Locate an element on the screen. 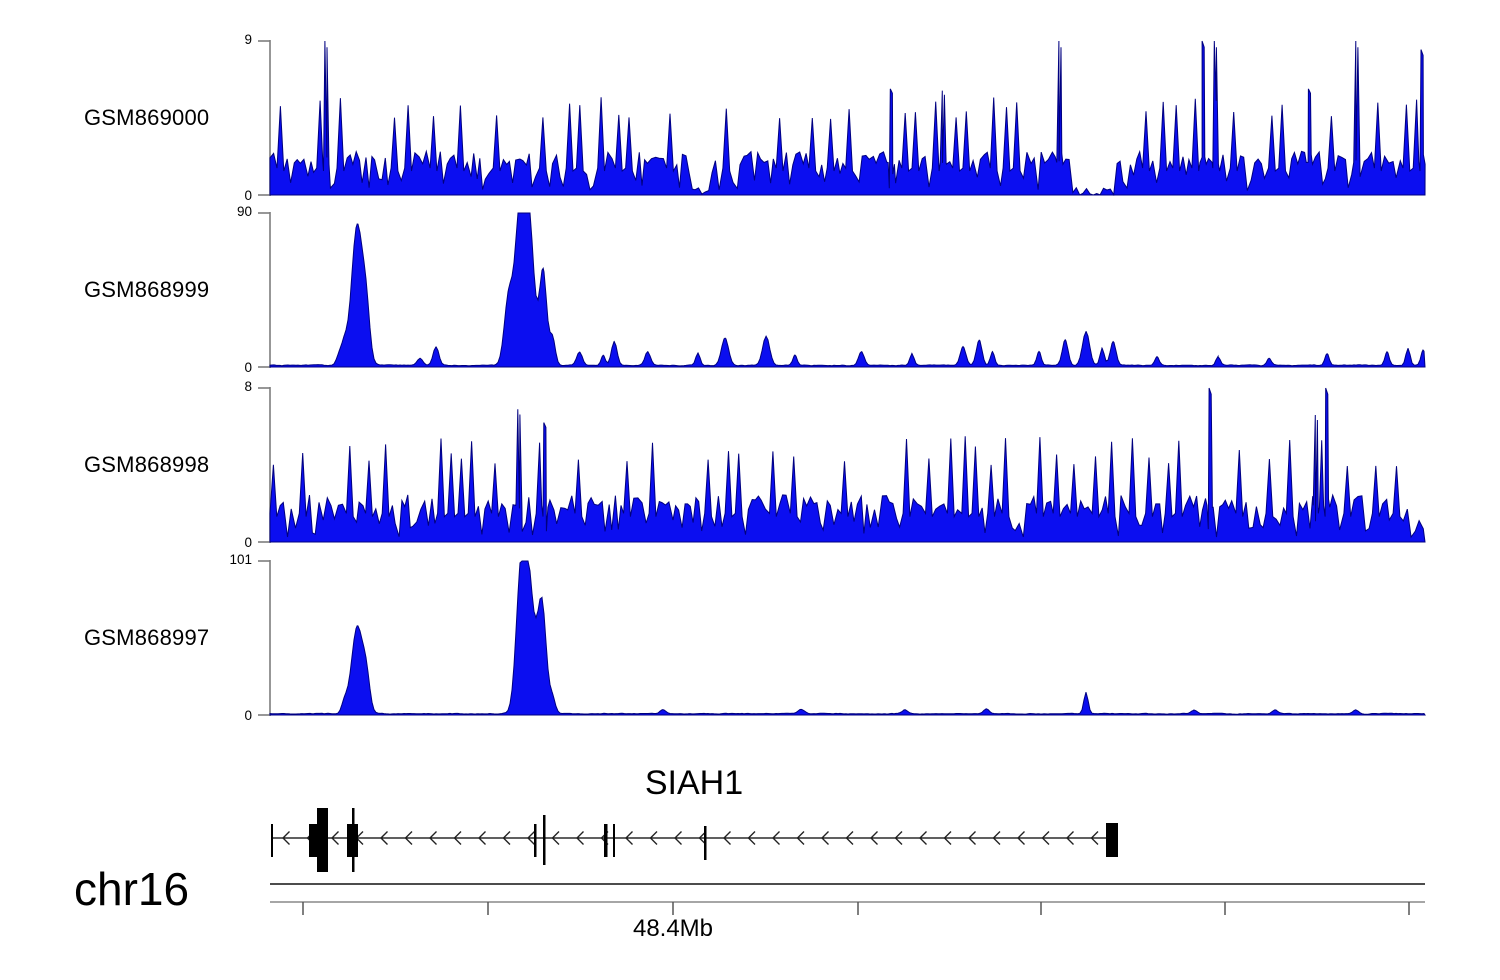 This screenshot has width=1500, height=980. gene-model is located at coordinates (694, 840).